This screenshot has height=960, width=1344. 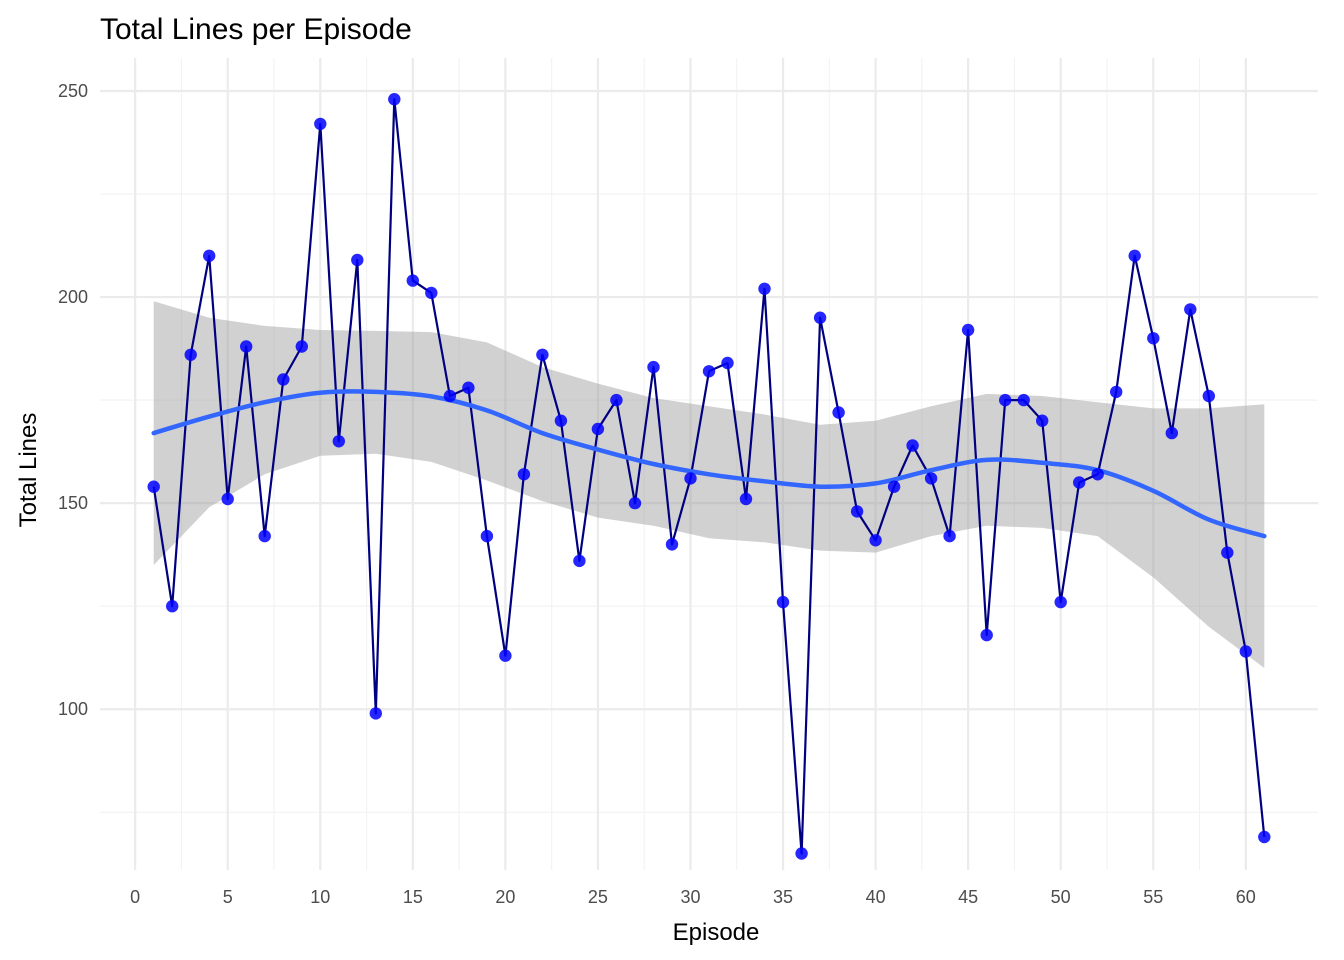 What do you see at coordinates (28, 470) in the screenshot?
I see `y-axis-title: Total Lines` at bounding box center [28, 470].